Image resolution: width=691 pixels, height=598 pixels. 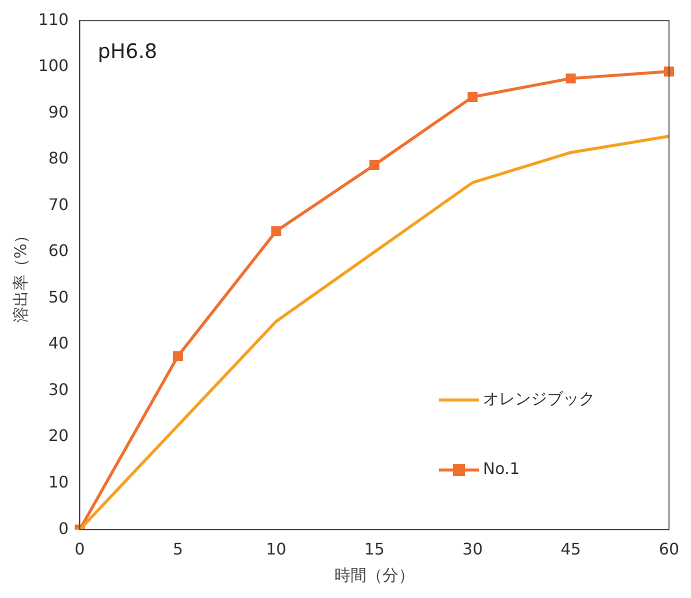 What do you see at coordinates (276, 548) in the screenshot?
I see `x-tick-label: 10` at bounding box center [276, 548].